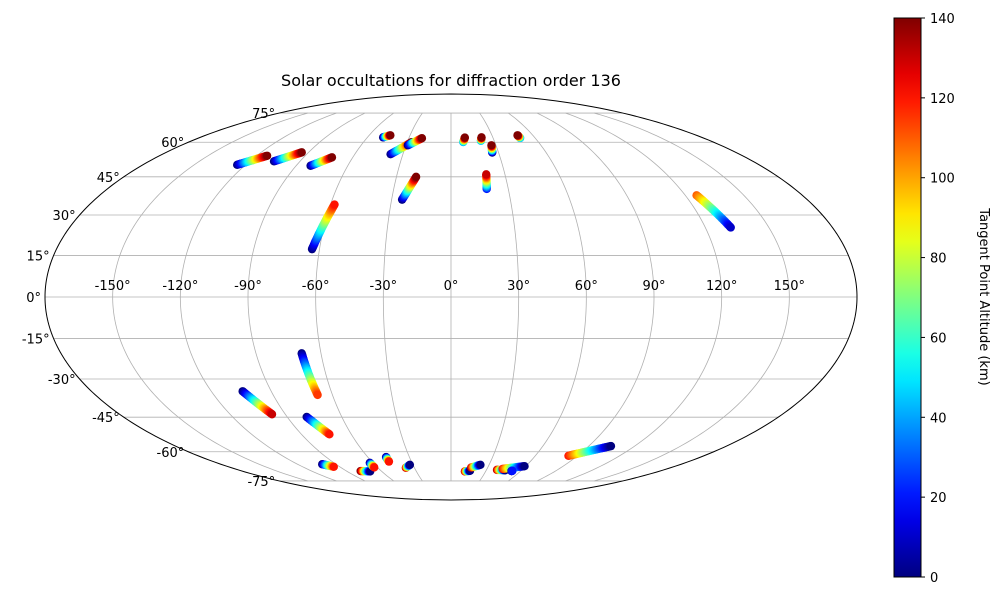  Describe the element at coordinates (907, 297) in the screenshot. I see `colorbar-gradient` at that location.